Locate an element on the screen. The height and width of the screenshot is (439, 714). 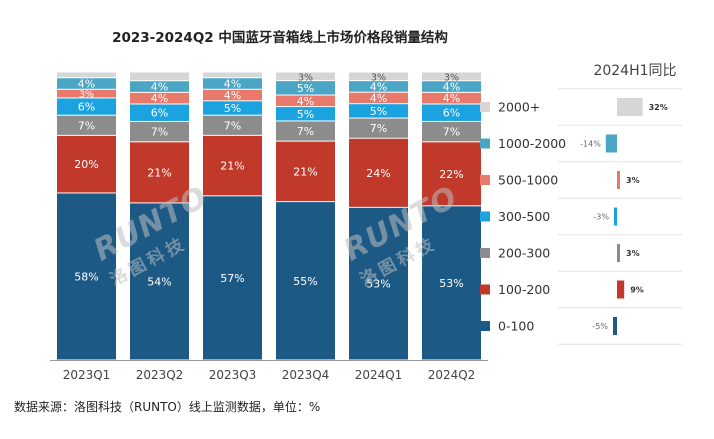
bar-segment-100-200-2023Q1 is located at coordinates (86, 164).